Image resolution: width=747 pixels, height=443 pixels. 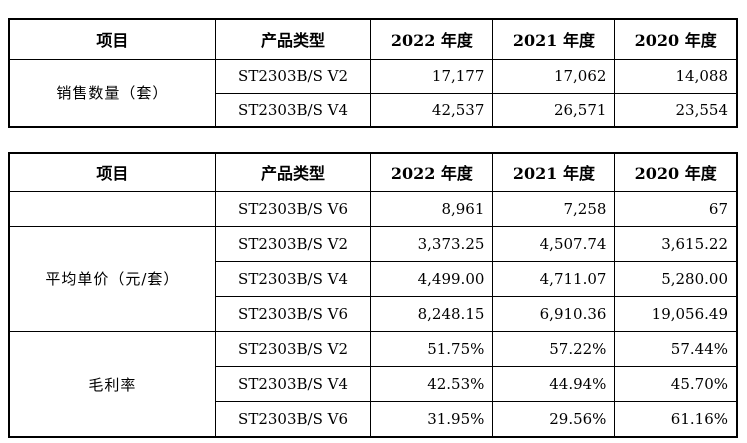 I want to click on value-cell: 17,062, so click(x=554, y=76).